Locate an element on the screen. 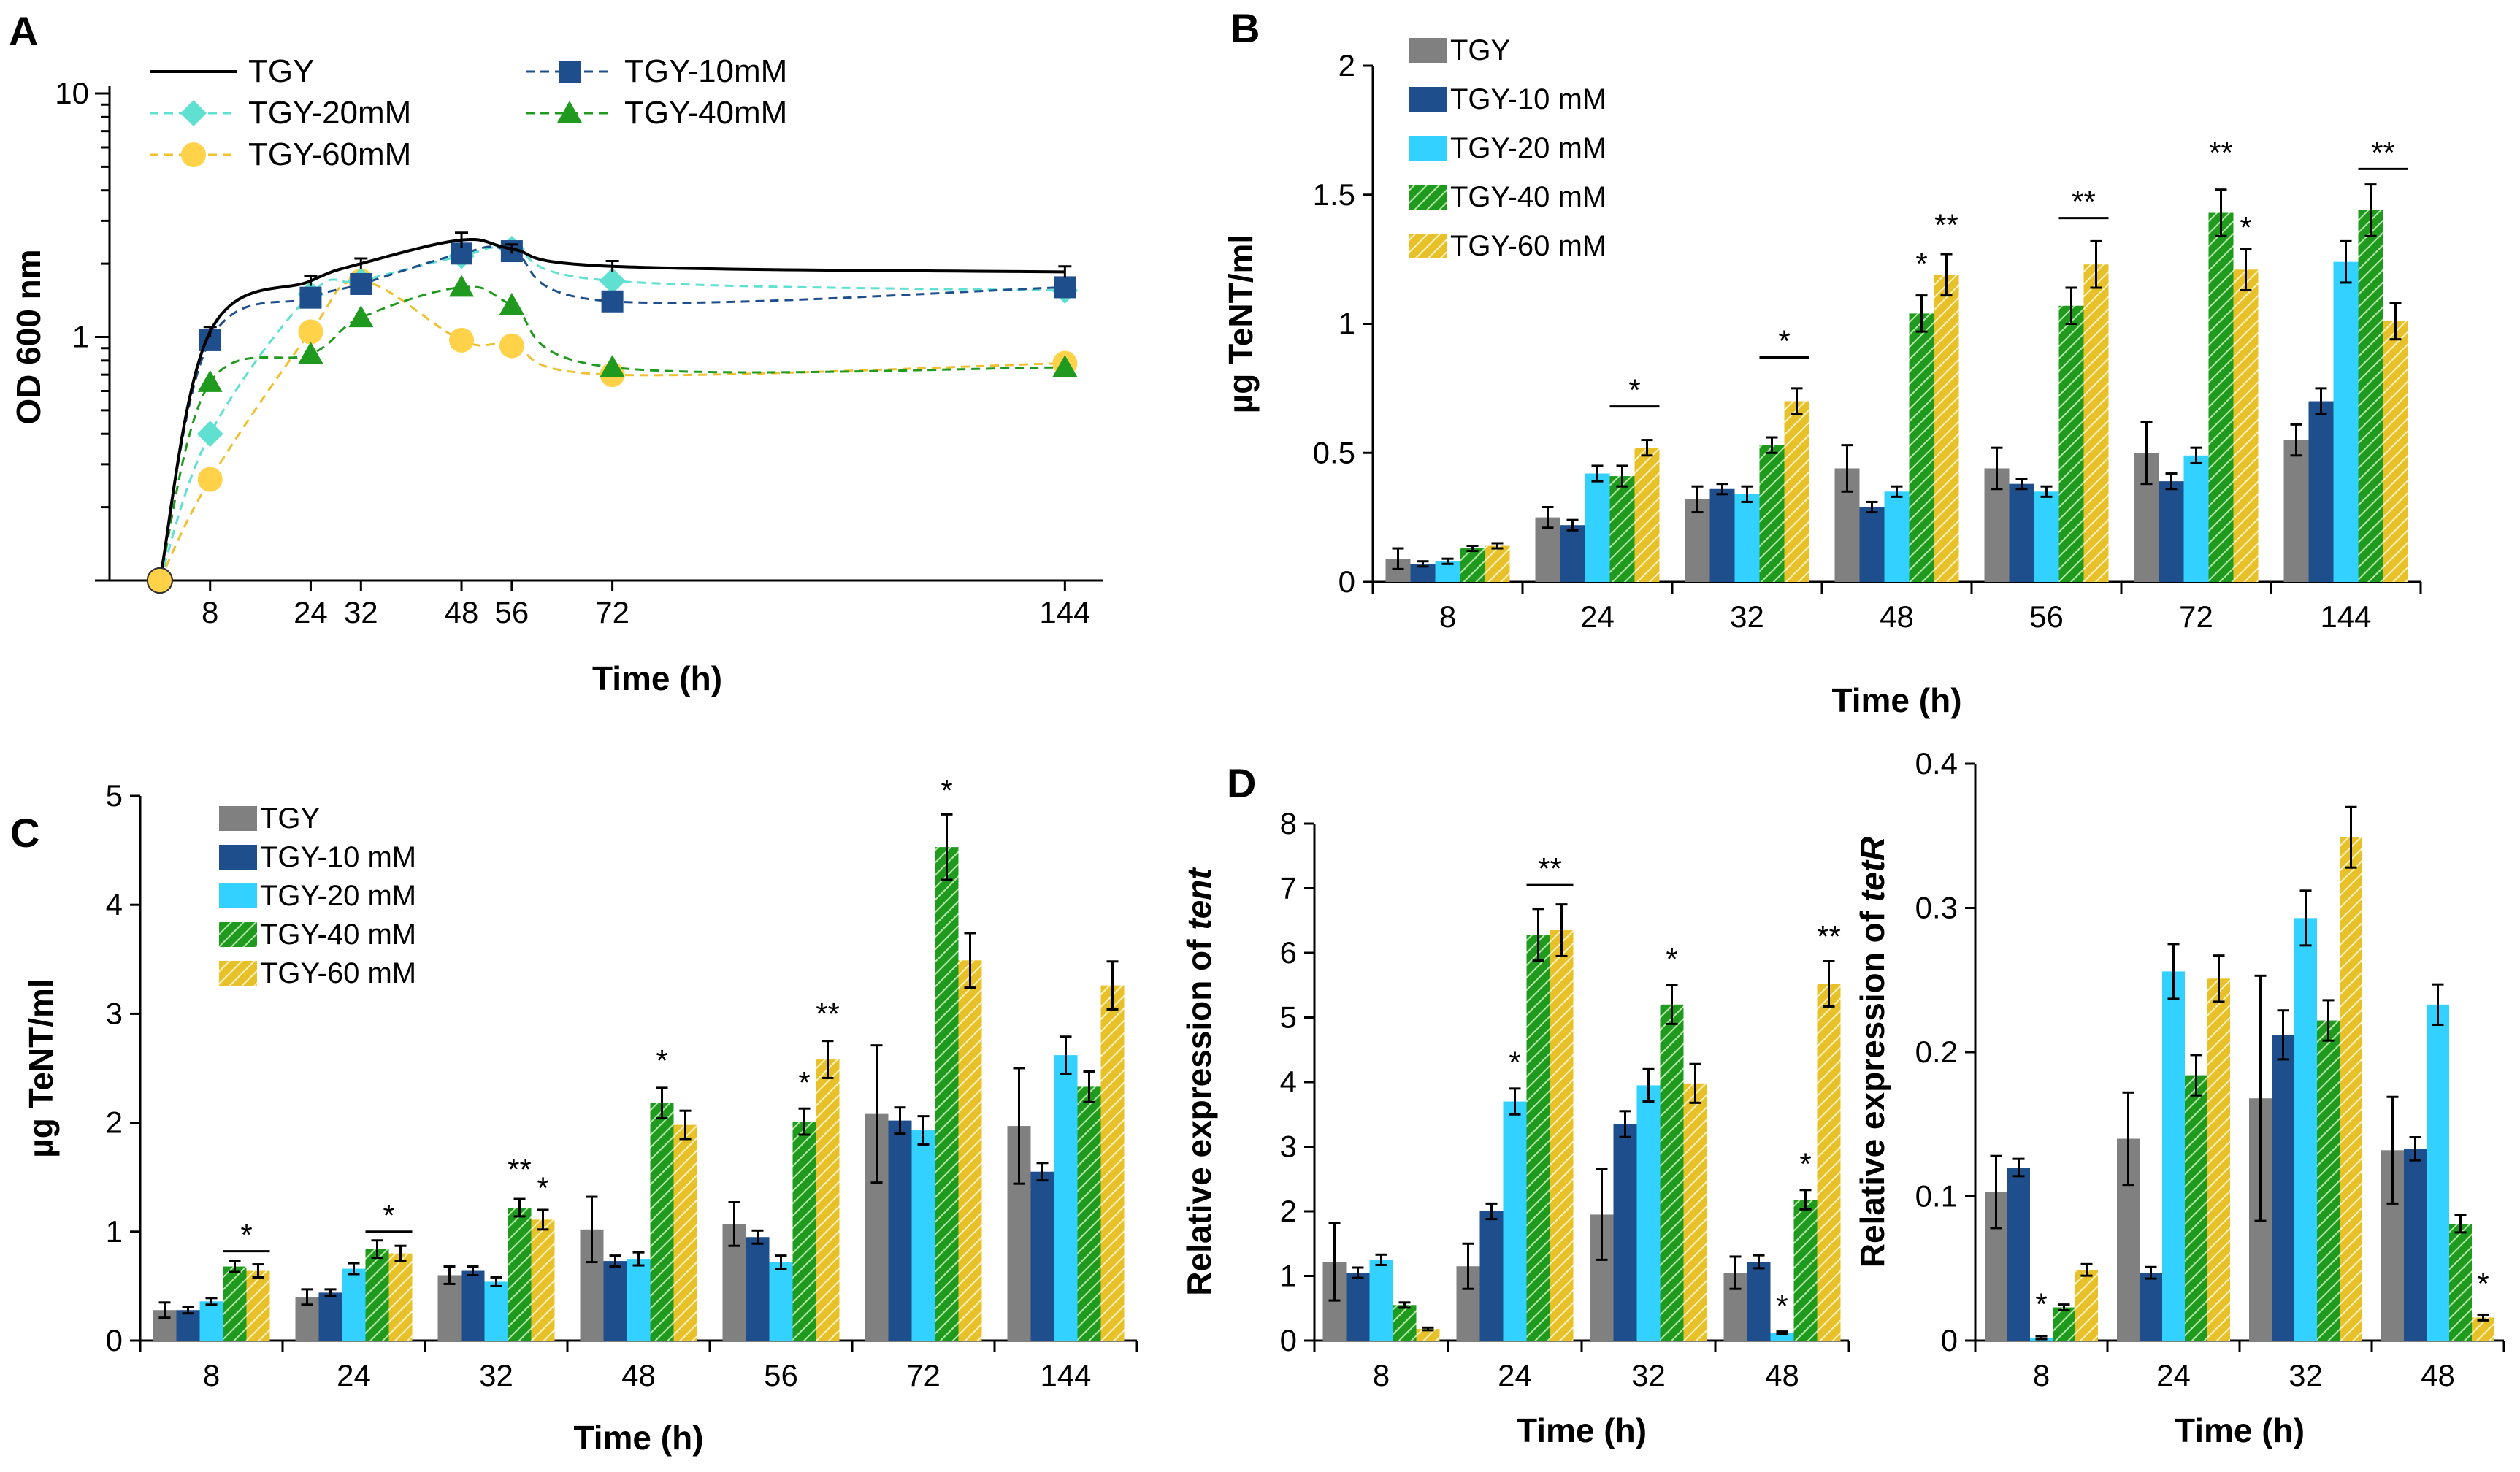 The height and width of the screenshot is (1472, 2520). significance-marker-b: ** is located at coordinates (2383, 152).